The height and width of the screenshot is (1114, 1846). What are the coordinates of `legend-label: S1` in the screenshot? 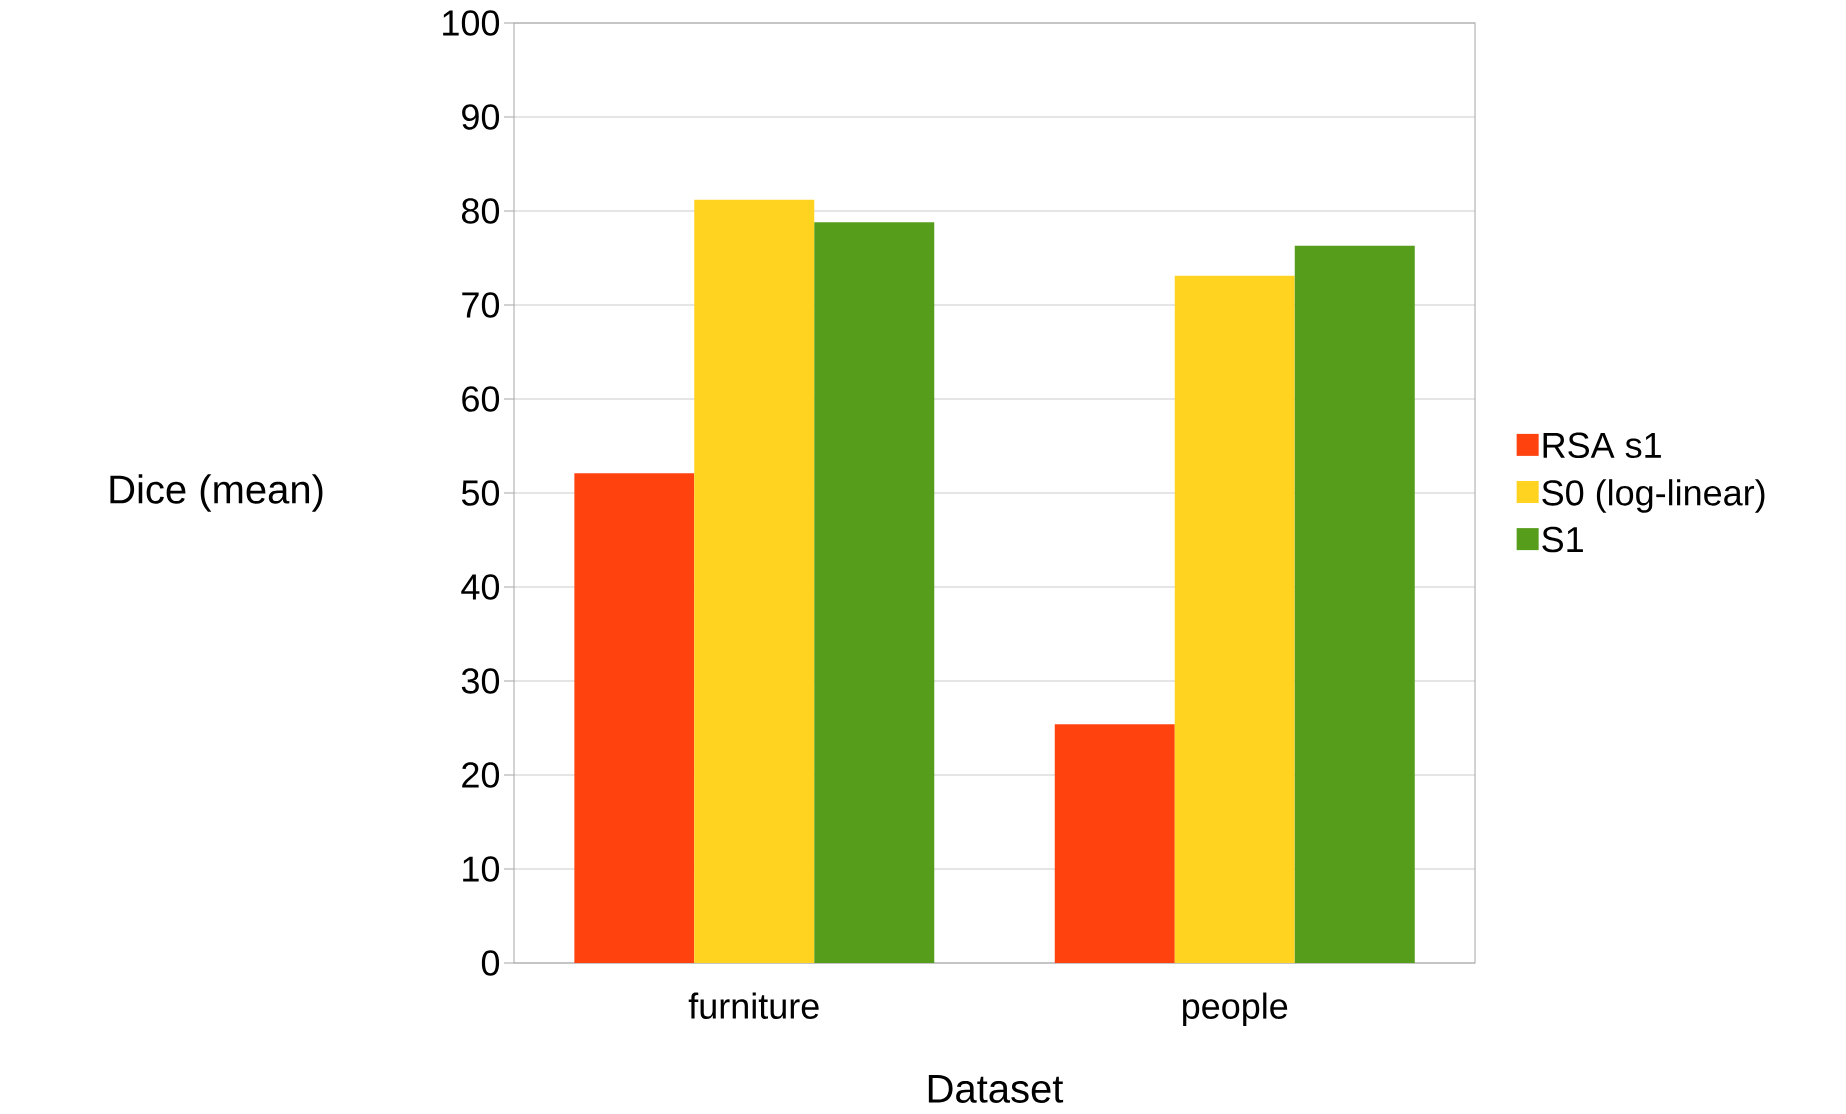 It's located at (1562, 539).